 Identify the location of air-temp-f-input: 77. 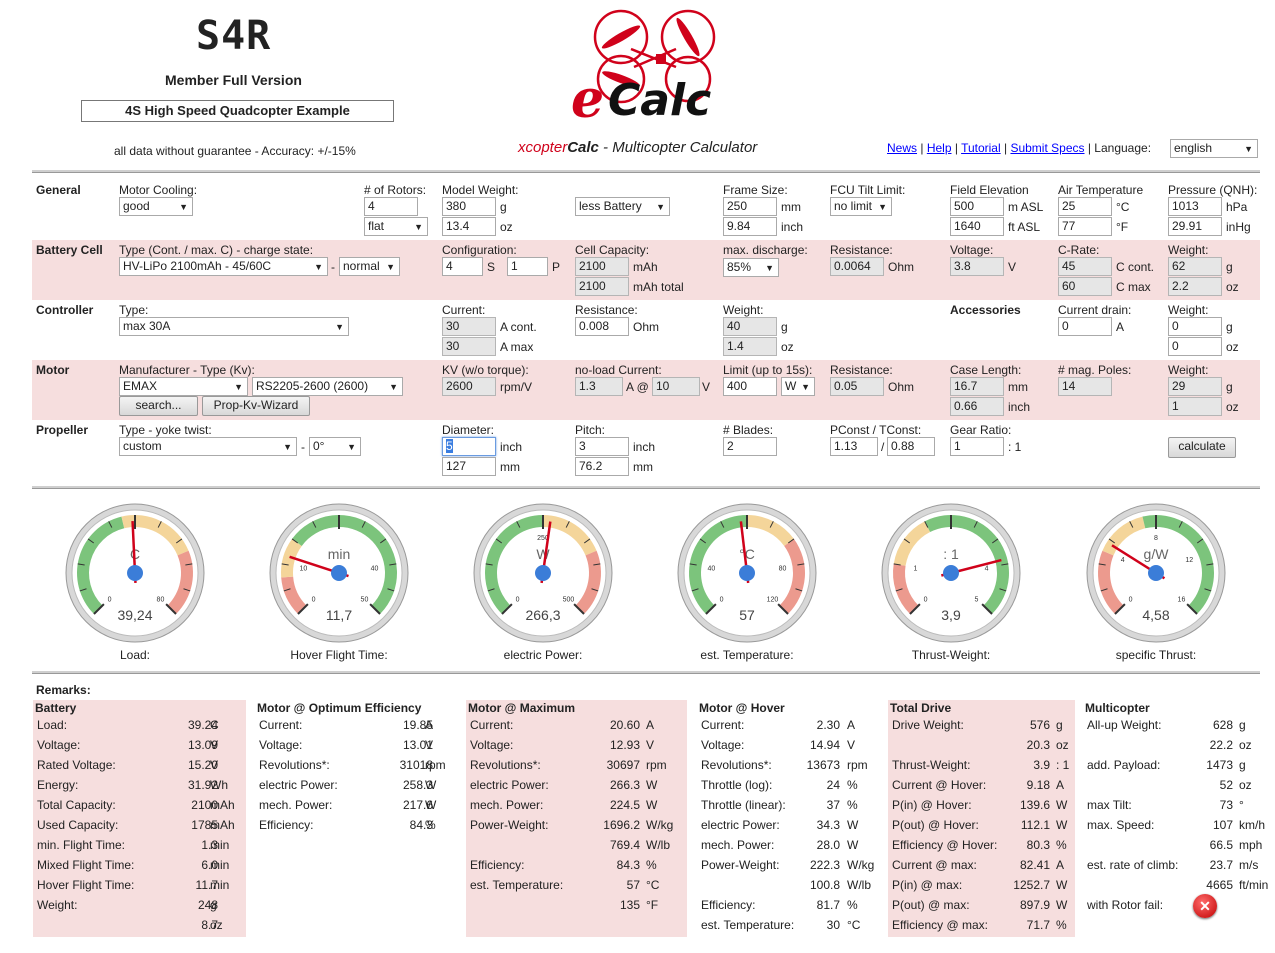
(1085, 226).